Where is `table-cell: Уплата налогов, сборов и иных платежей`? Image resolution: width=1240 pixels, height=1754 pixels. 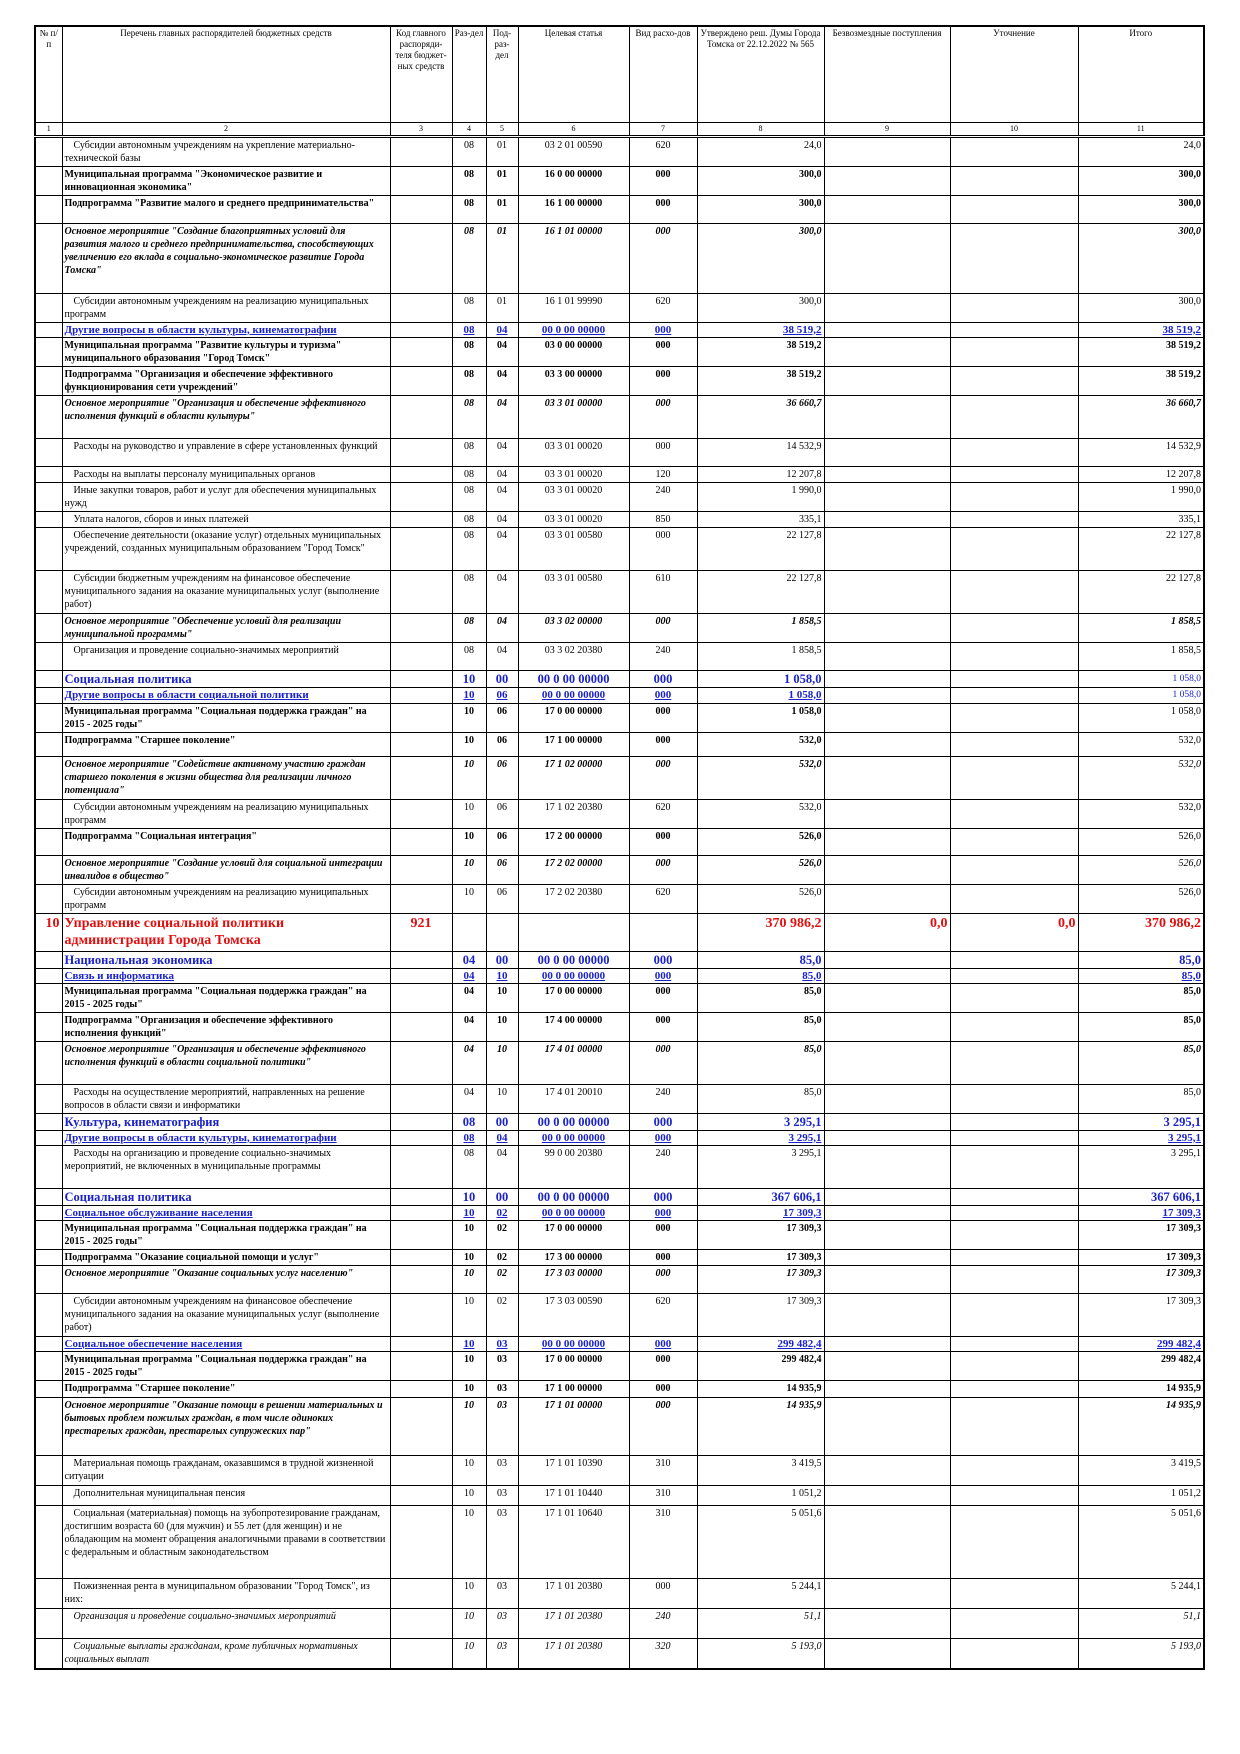
table-cell: Уплата налогов, сборов и иных платежей is located at coordinates (226, 519).